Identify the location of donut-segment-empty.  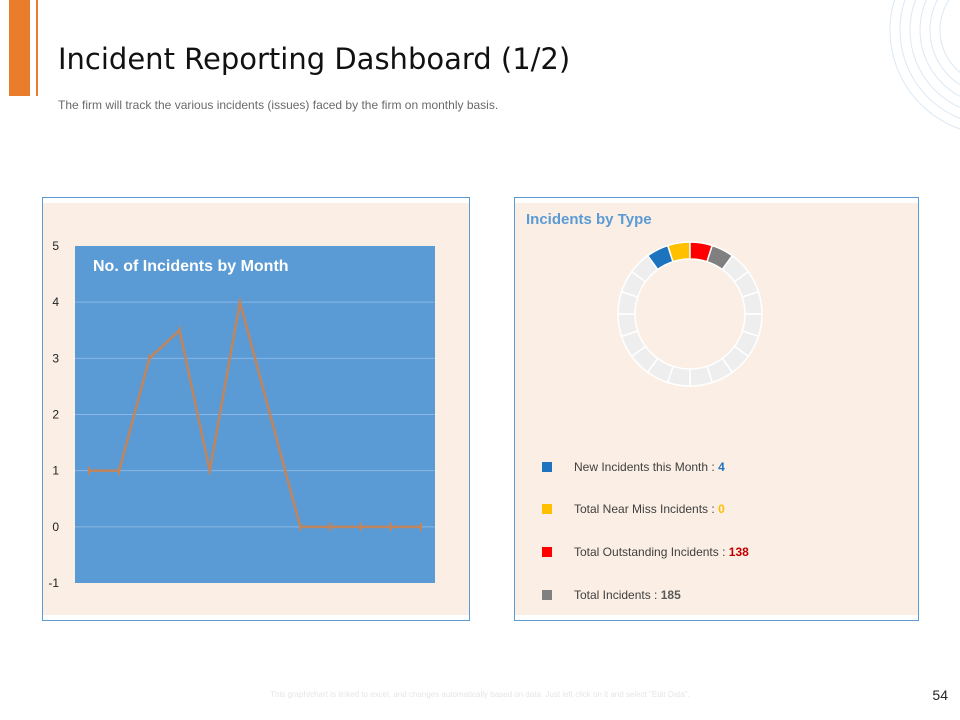
(644, 268).